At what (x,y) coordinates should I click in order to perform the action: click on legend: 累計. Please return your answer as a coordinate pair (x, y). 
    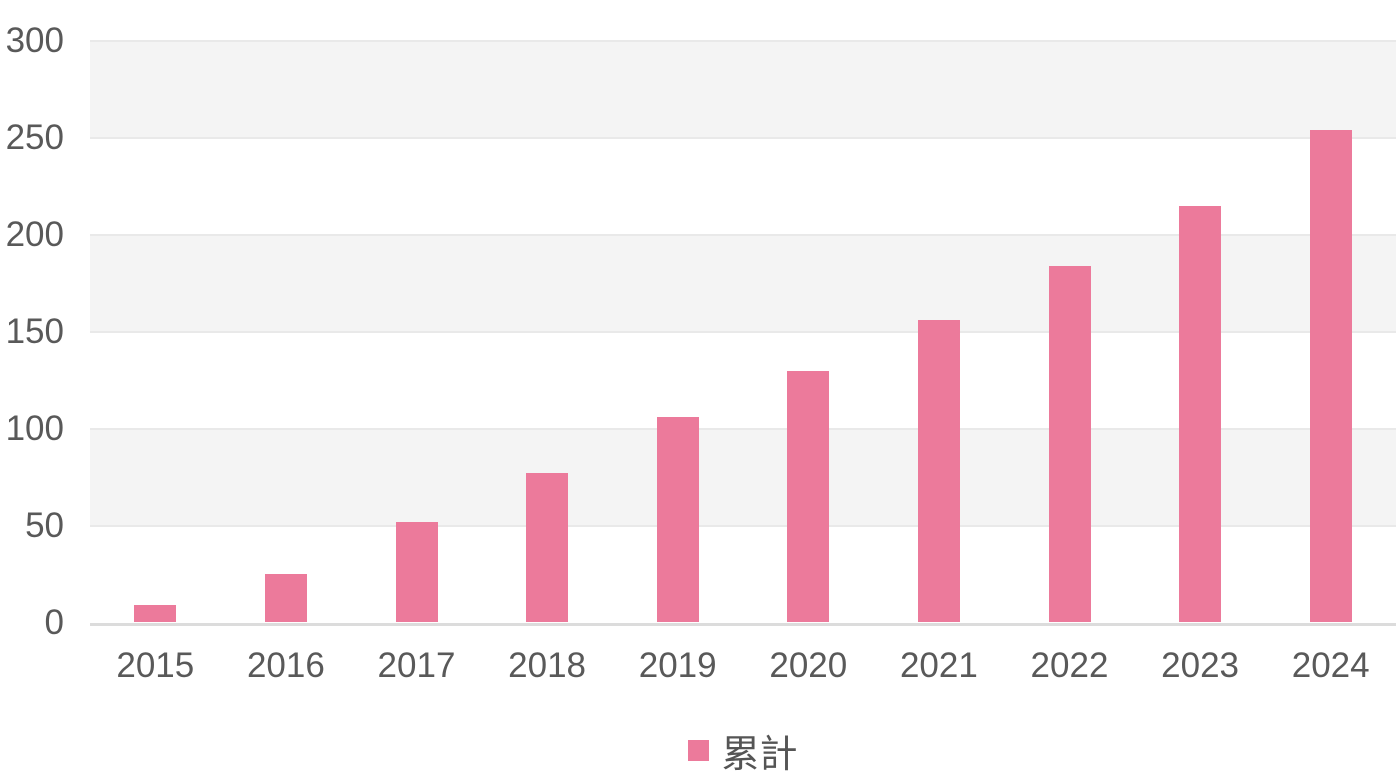
    Looking at the image, I should click on (743, 751).